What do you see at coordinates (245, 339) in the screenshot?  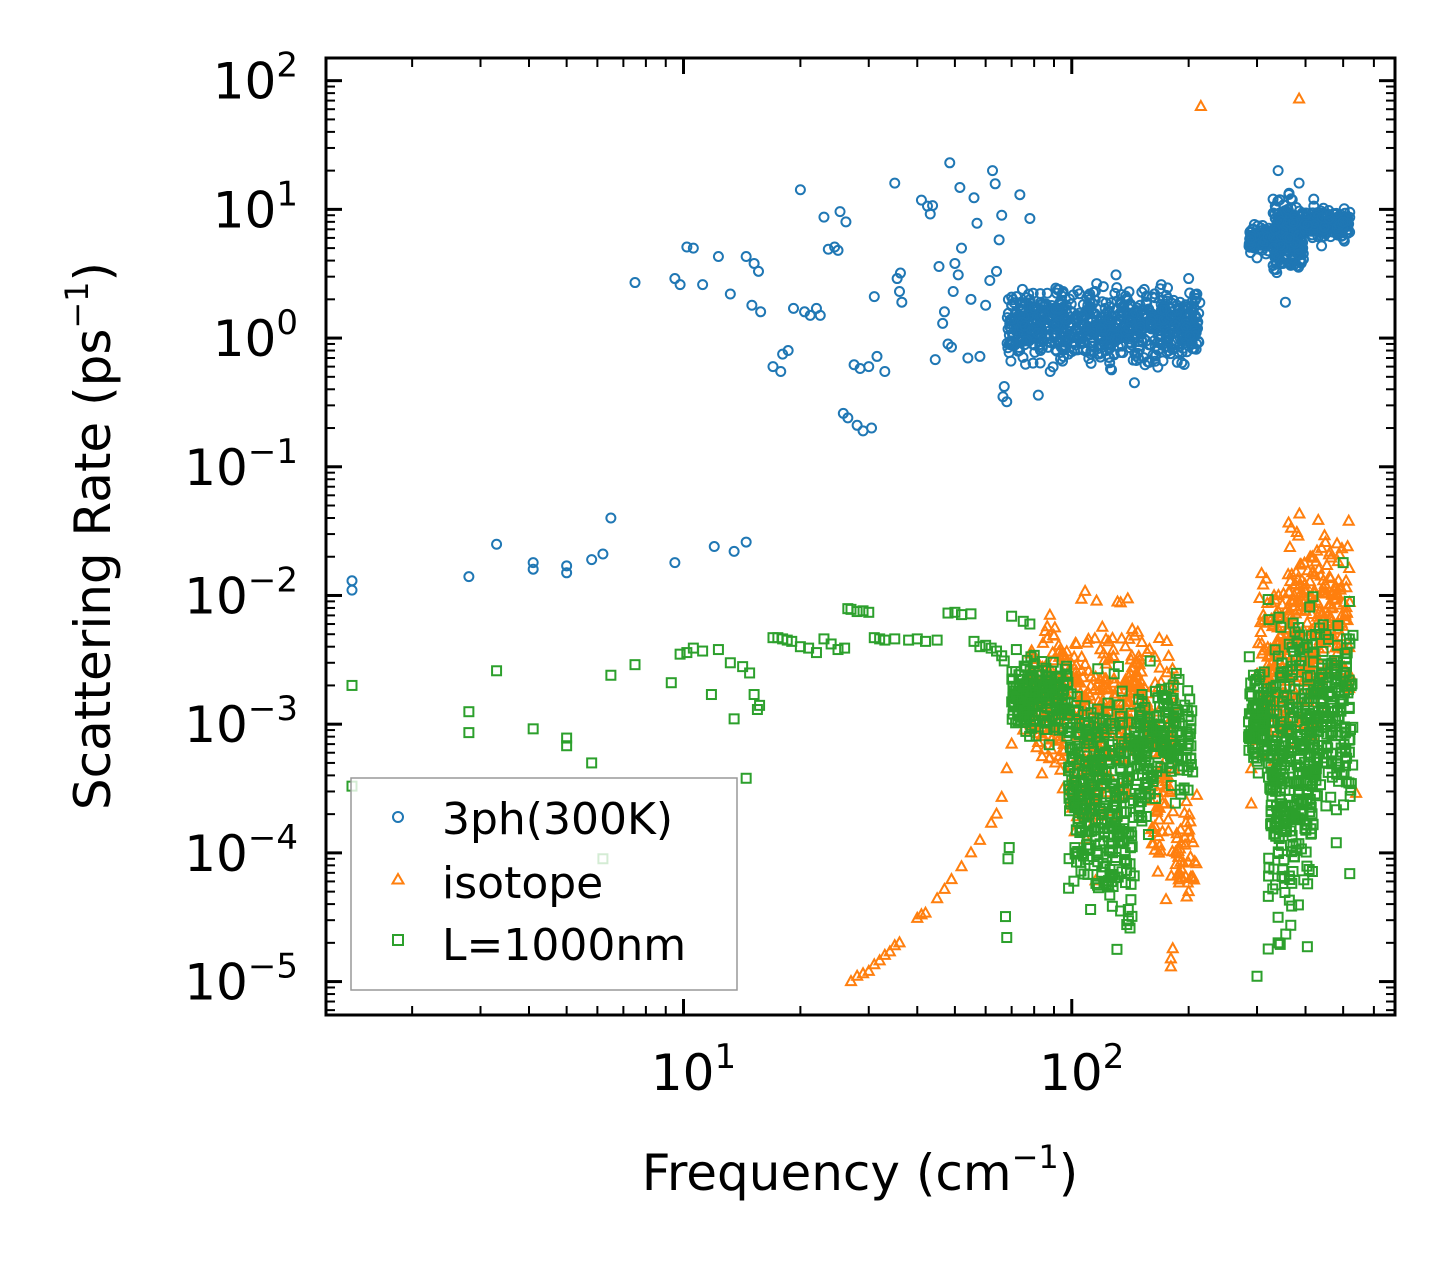 I see `y-tick-label-base: 10` at bounding box center [245, 339].